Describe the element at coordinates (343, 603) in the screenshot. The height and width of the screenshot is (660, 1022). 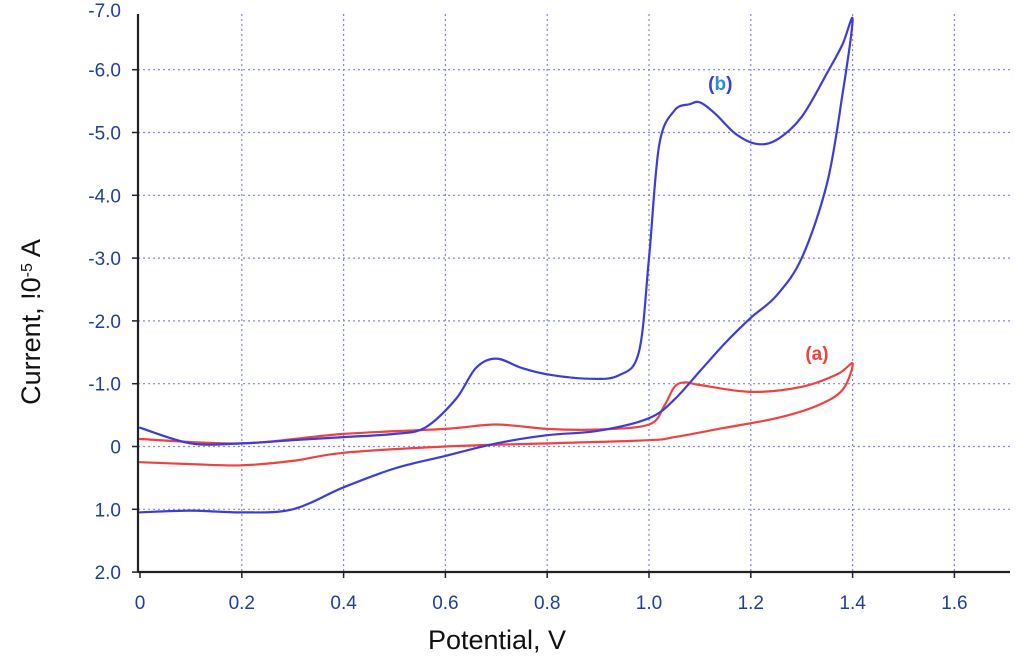
I see `x-tick-label: 0.4` at that location.